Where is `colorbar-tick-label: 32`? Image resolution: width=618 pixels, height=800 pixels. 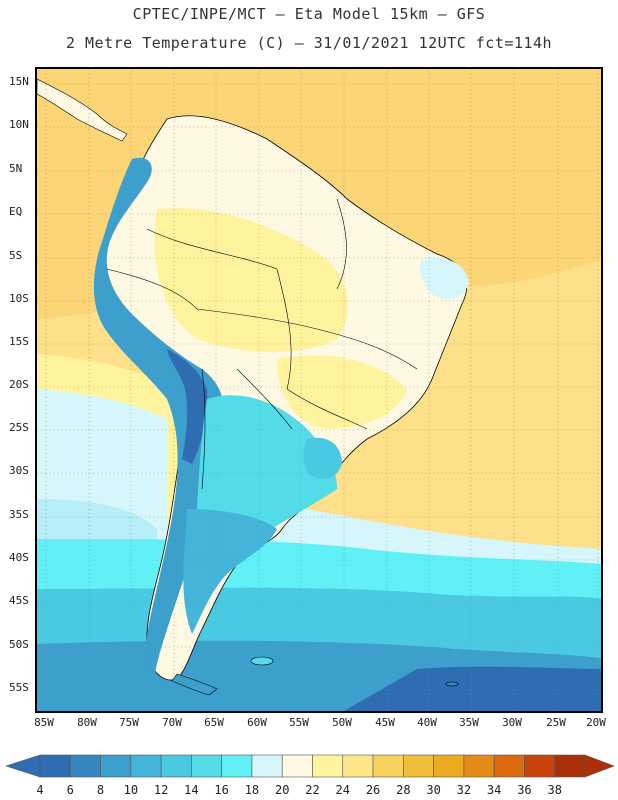
colorbar-tick-label: 32 is located at coordinates (464, 790).